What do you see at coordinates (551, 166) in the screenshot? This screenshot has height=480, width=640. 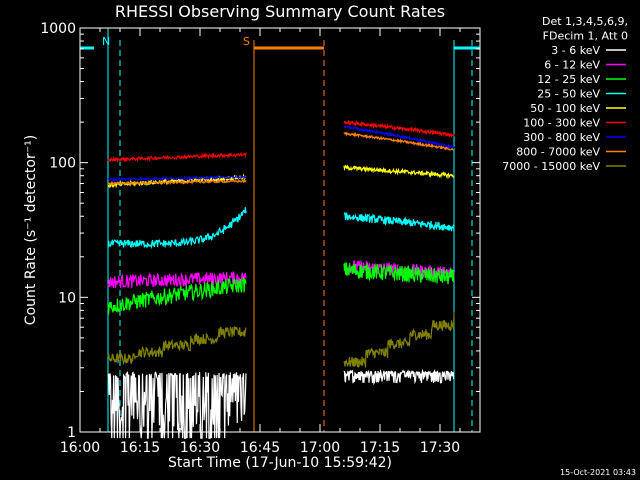 I see `legend-entry-label: 7000 - 15000 keV` at bounding box center [551, 166].